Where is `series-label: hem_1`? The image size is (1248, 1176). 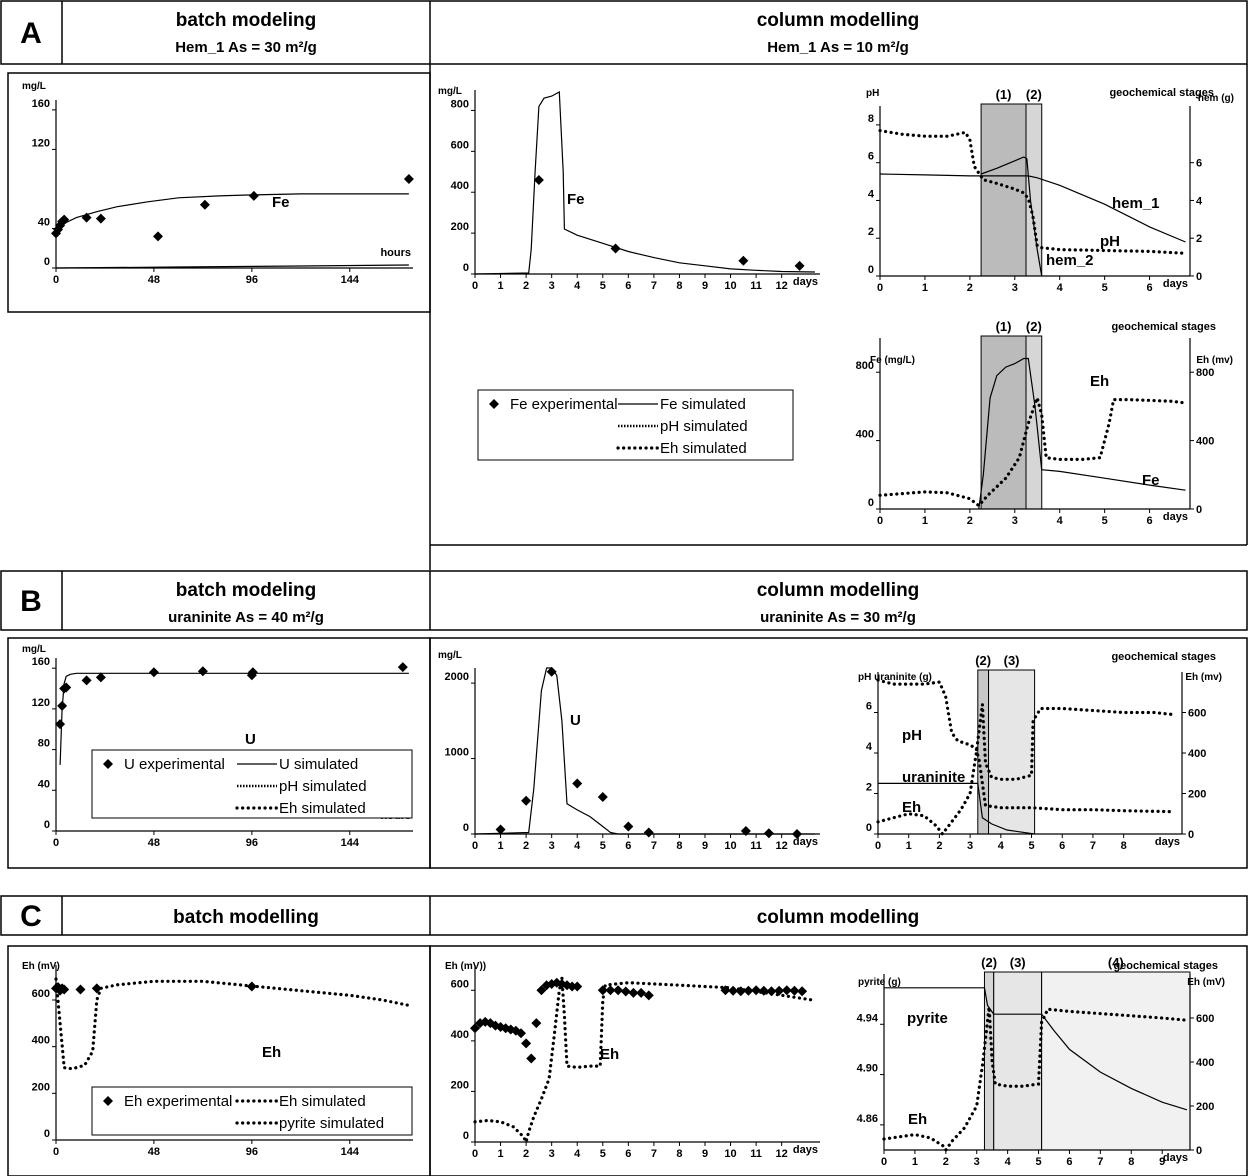
series-label: hem_1 is located at coordinates (1136, 203).